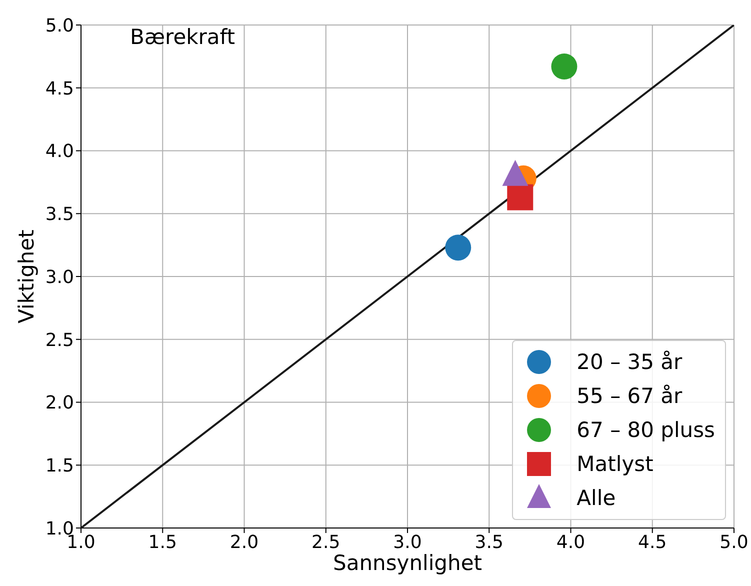 This screenshot has width=751, height=586. What do you see at coordinates (59, 340) in the screenshot?
I see `y-tick-label: 2.5` at bounding box center [59, 340].